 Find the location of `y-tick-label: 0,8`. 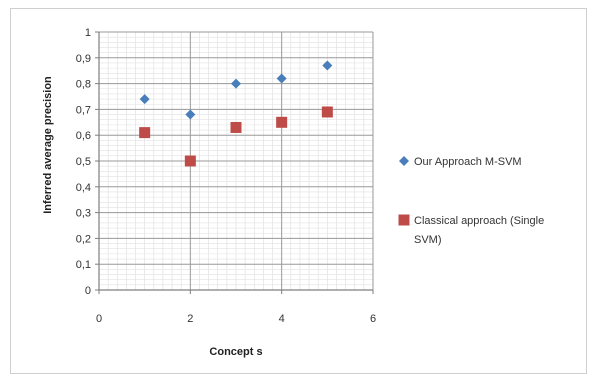

y-tick-label: 0,8 is located at coordinates (83, 85).